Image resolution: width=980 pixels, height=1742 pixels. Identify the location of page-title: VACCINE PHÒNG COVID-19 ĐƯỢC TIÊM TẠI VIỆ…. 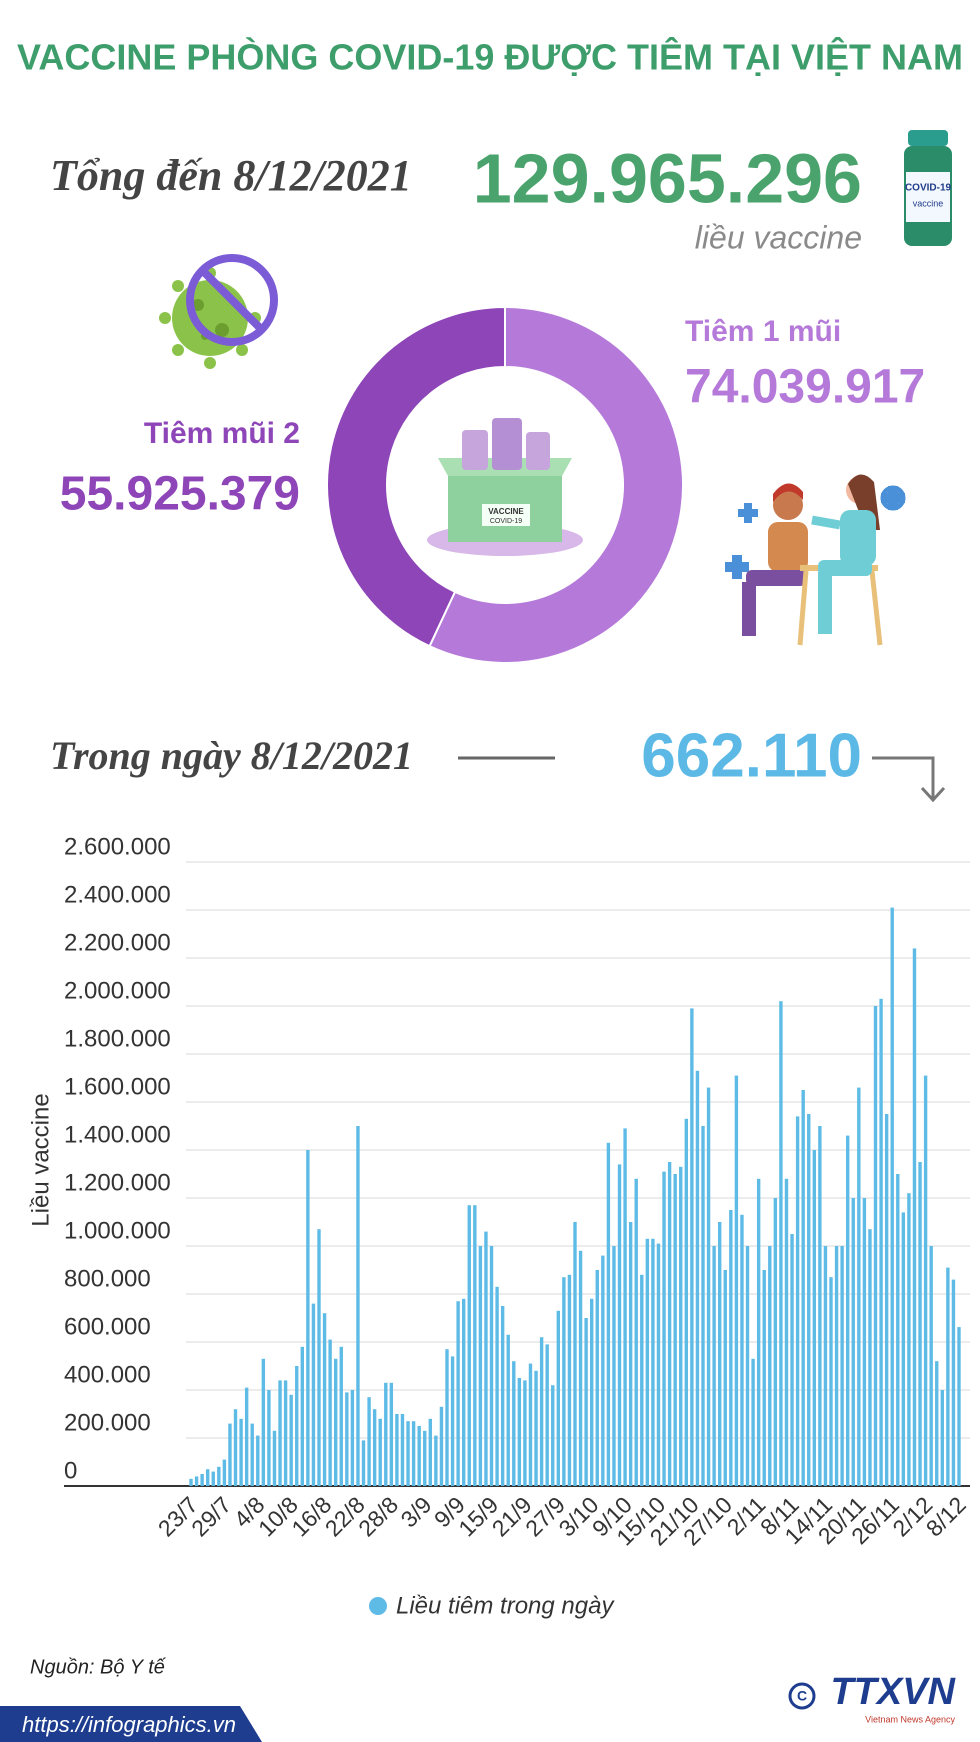
(490, 57).